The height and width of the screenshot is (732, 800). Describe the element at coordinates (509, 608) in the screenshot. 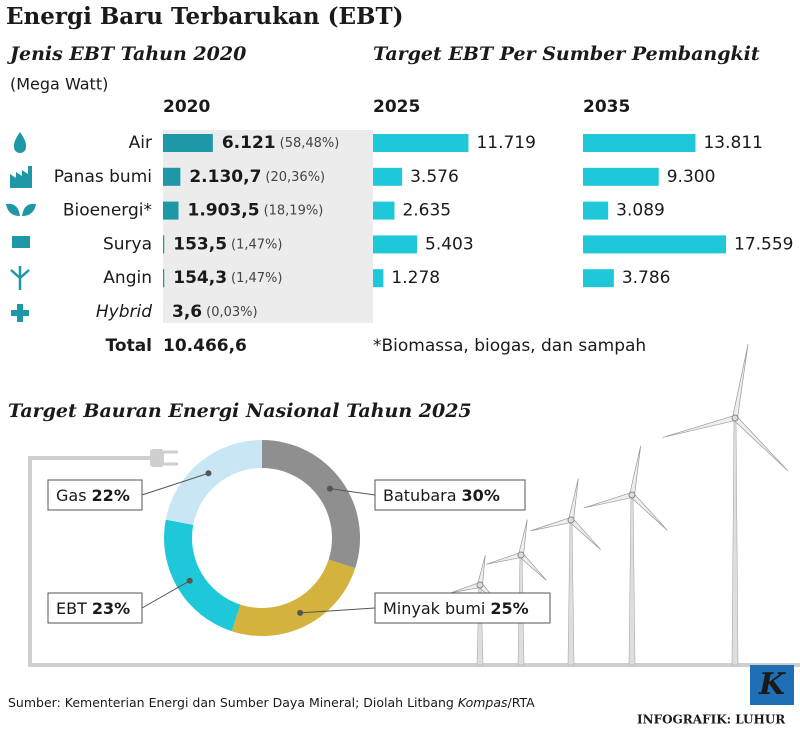

I see `value-label: 25%` at that location.